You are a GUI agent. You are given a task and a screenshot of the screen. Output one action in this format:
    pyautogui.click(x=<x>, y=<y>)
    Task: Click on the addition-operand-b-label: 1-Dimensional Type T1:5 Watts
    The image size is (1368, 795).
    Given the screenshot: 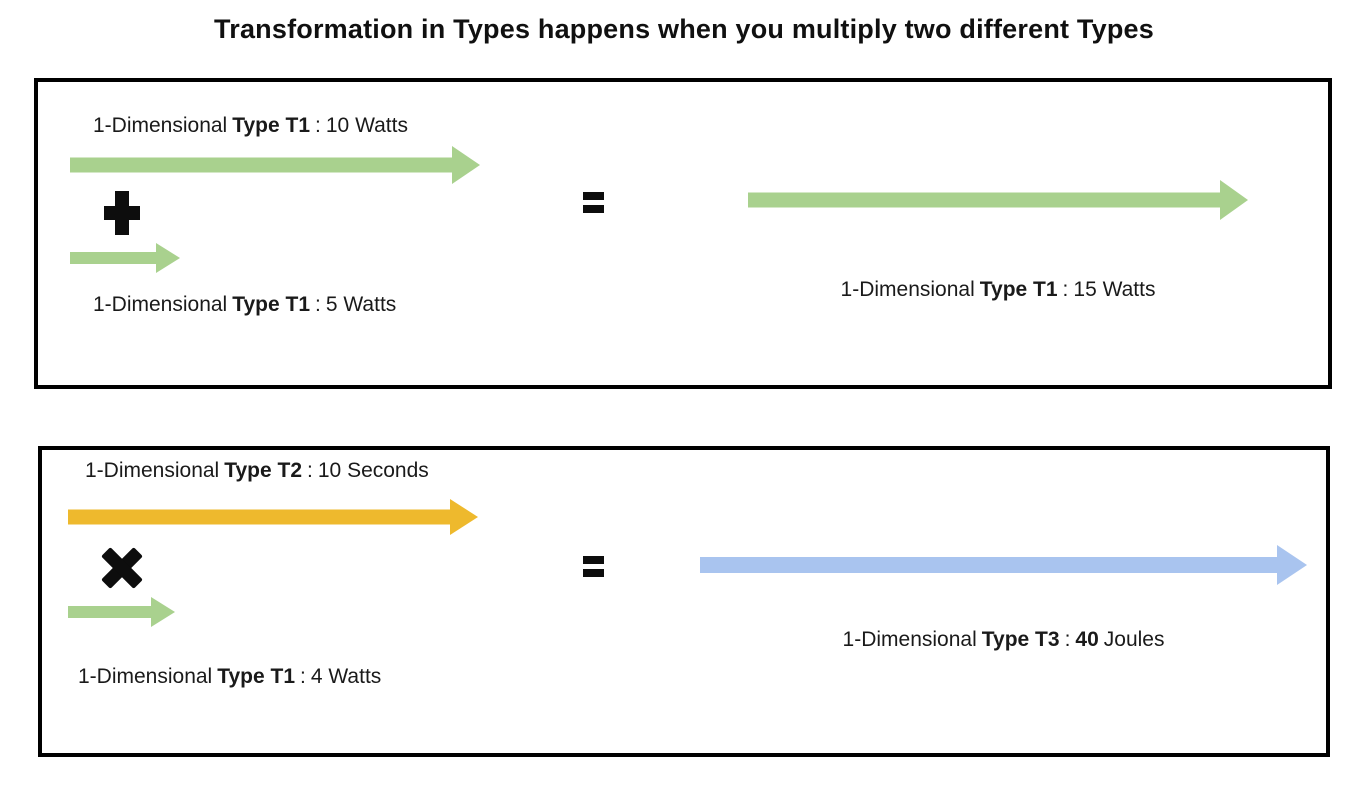 What is the action you would take?
    pyautogui.click(x=244, y=305)
    